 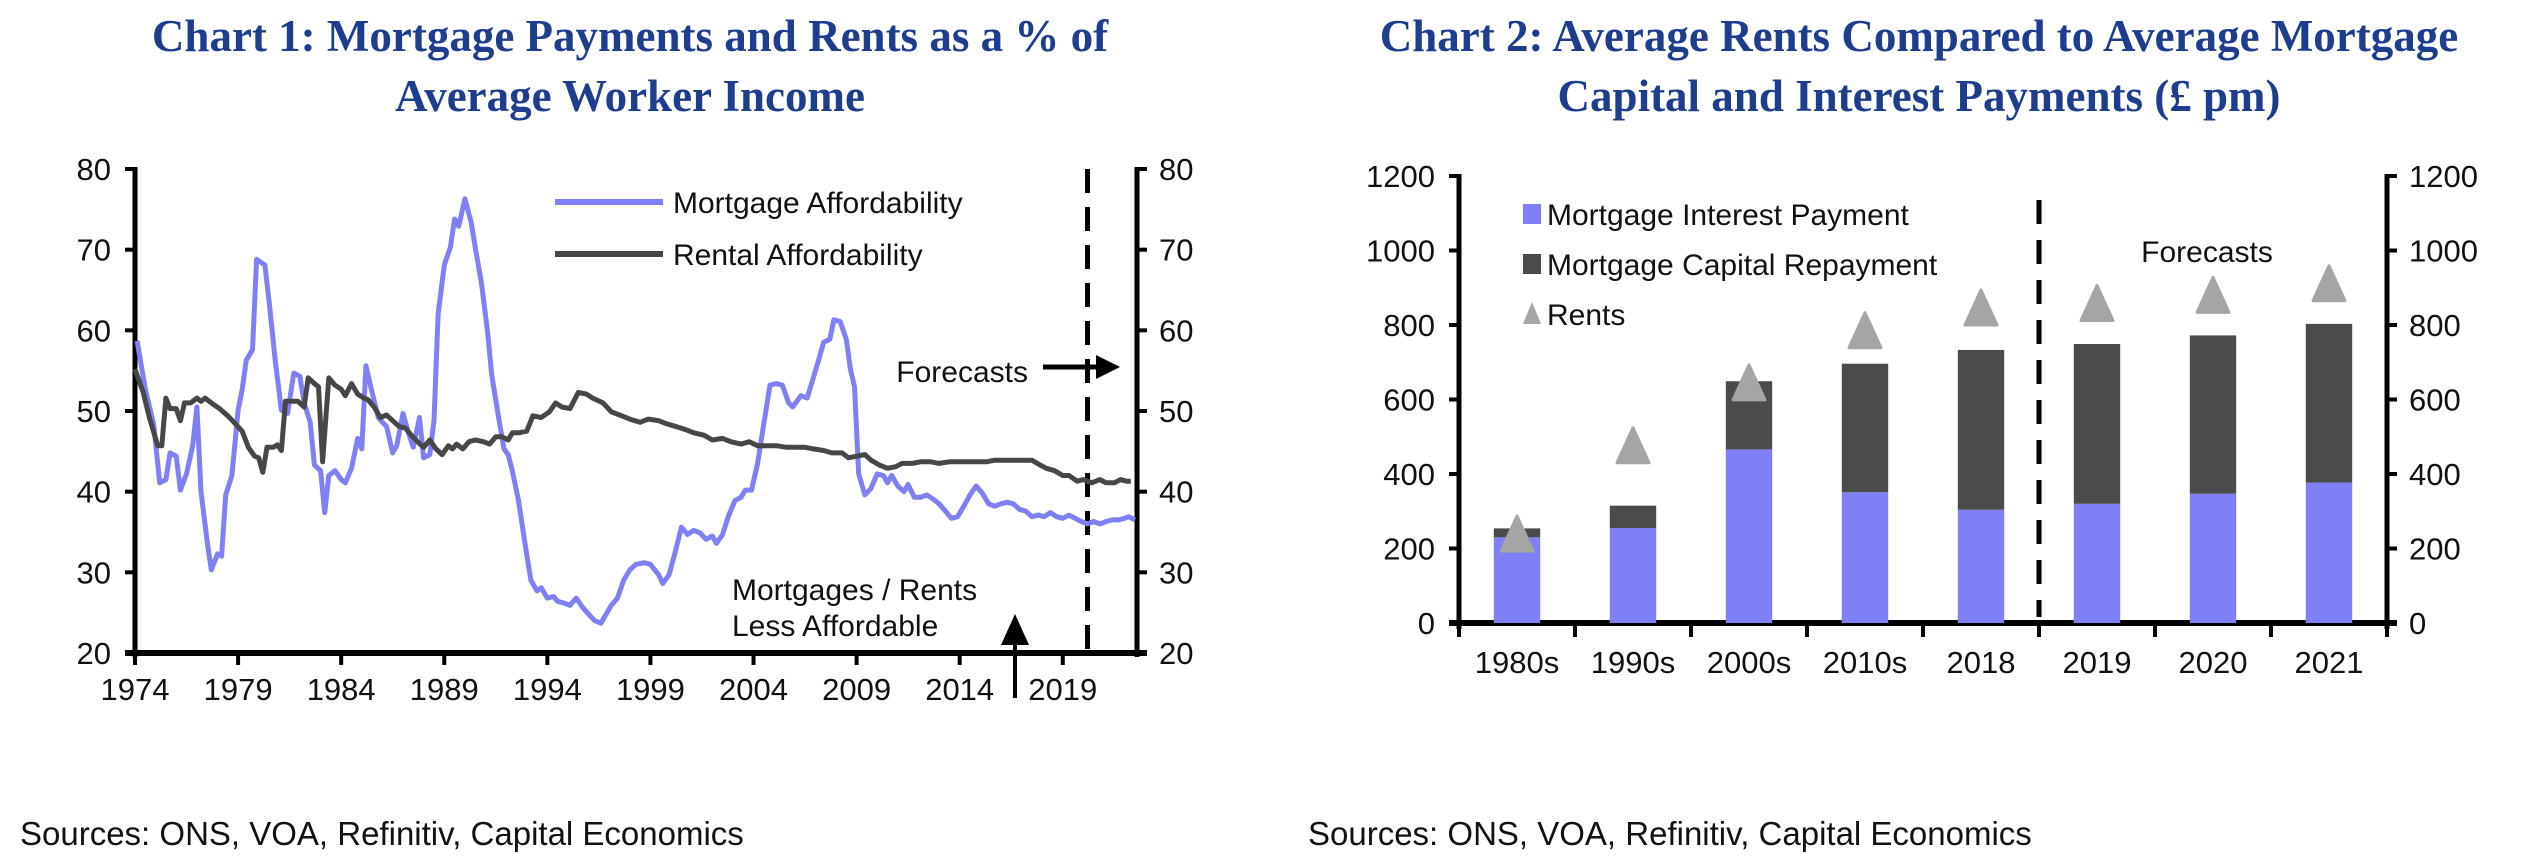 I want to click on bar-capital-1990s, so click(x=1633, y=517).